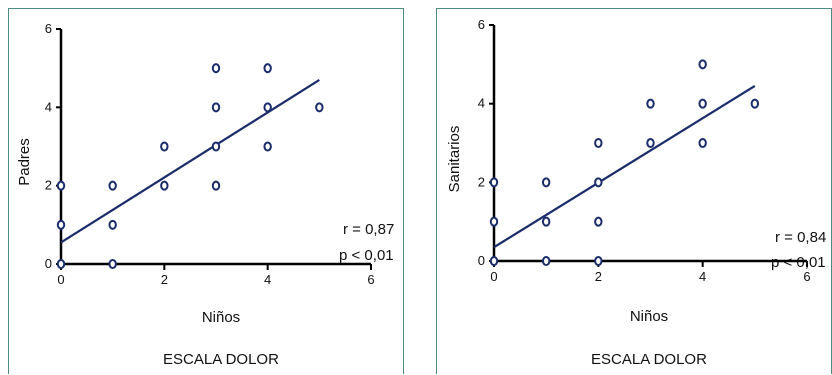  I want to click on correlation-r: r = 0,84, so click(800, 237).